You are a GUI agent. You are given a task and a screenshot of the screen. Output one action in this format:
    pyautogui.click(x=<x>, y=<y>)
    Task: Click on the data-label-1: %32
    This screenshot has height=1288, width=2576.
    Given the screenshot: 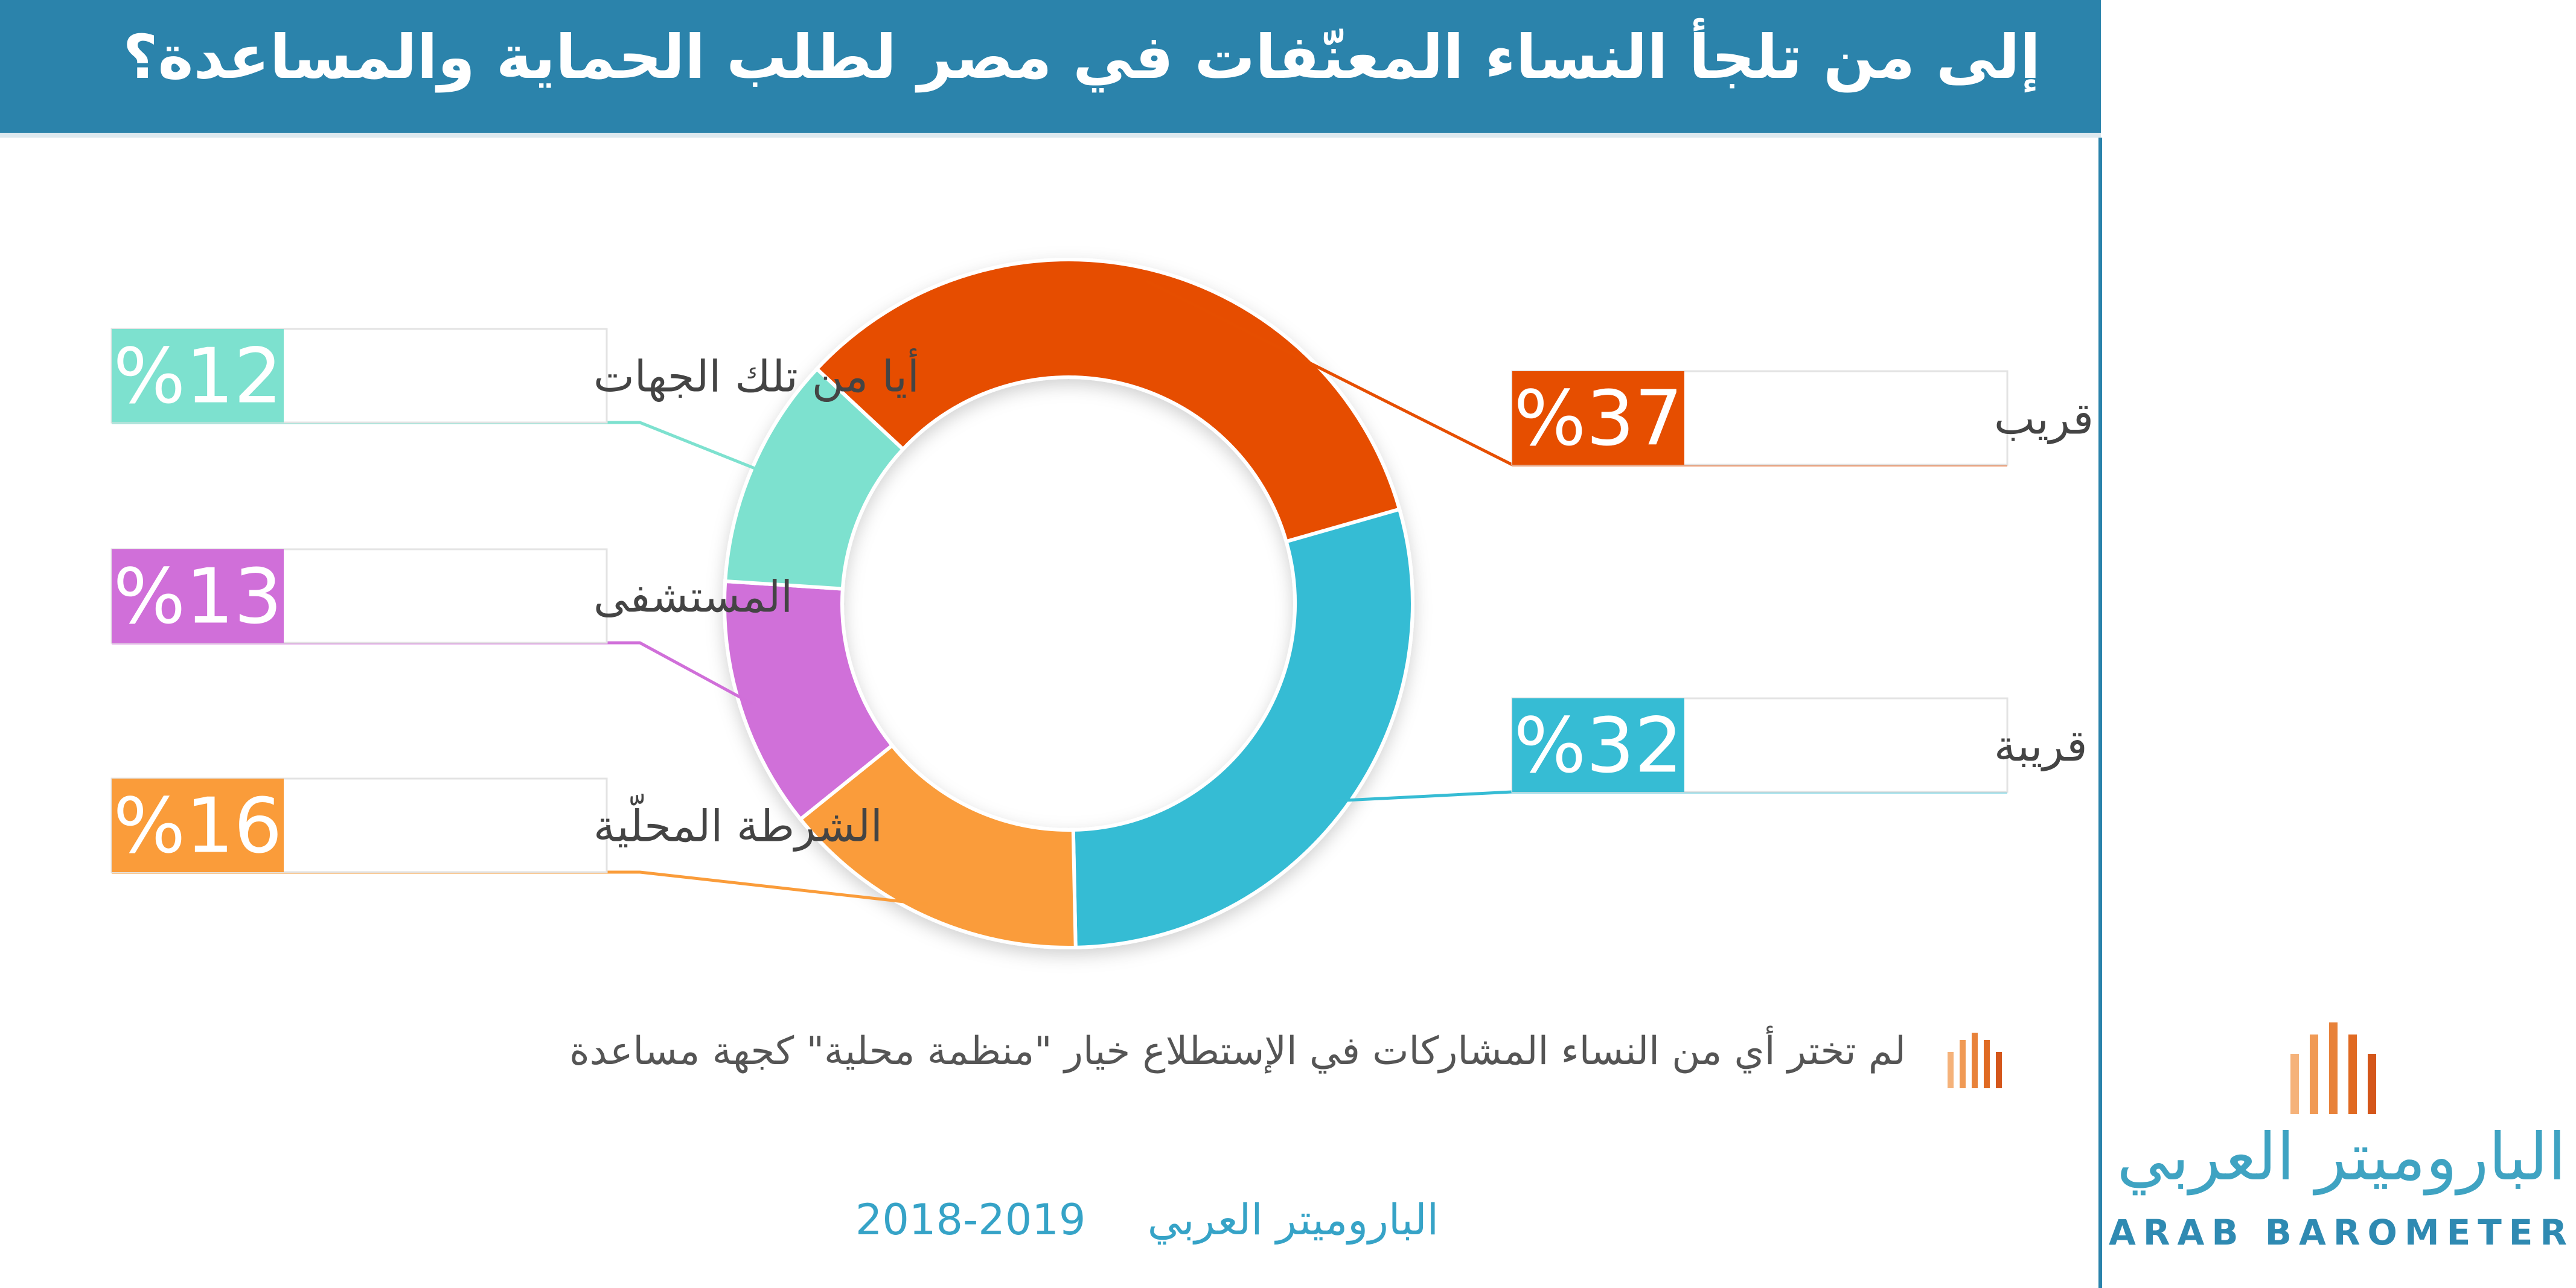 What is the action you would take?
    pyautogui.click(x=1598, y=745)
    